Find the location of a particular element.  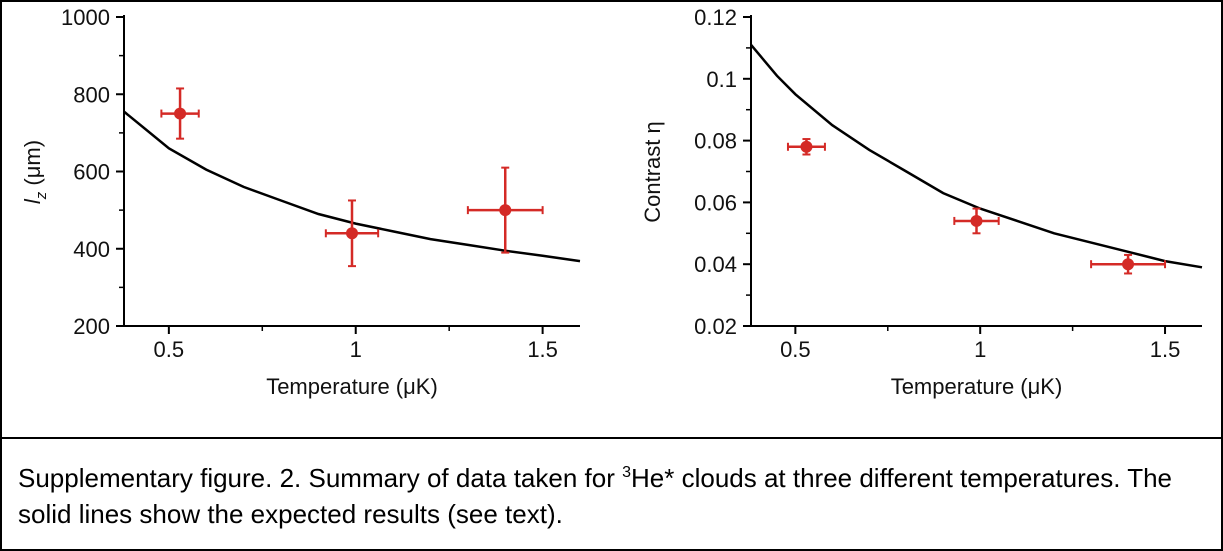

y-tick-label: 600 is located at coordinates (91, 172).